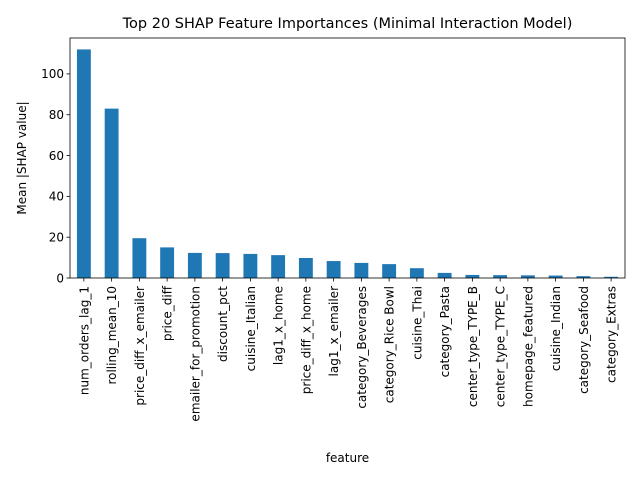 The image size is (640, 480). Describe the element at coordinates (390, 344) in the screenshot. I see `x-tick-label: category_Rice Bowl` at that location.